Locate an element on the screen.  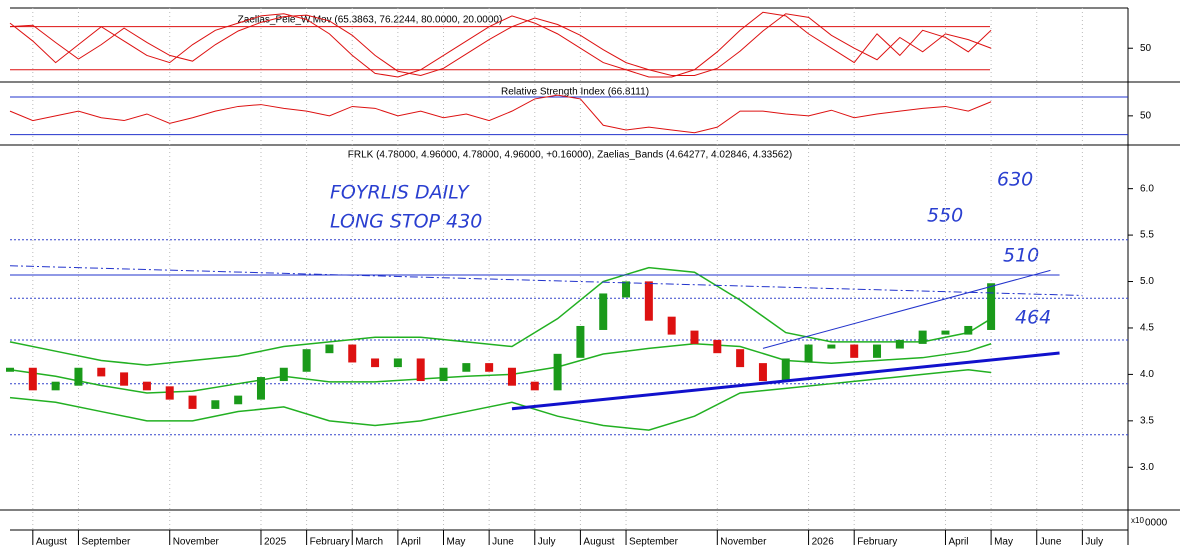
y-tick-label: 6.0 is located at coordinates (1147, 188).